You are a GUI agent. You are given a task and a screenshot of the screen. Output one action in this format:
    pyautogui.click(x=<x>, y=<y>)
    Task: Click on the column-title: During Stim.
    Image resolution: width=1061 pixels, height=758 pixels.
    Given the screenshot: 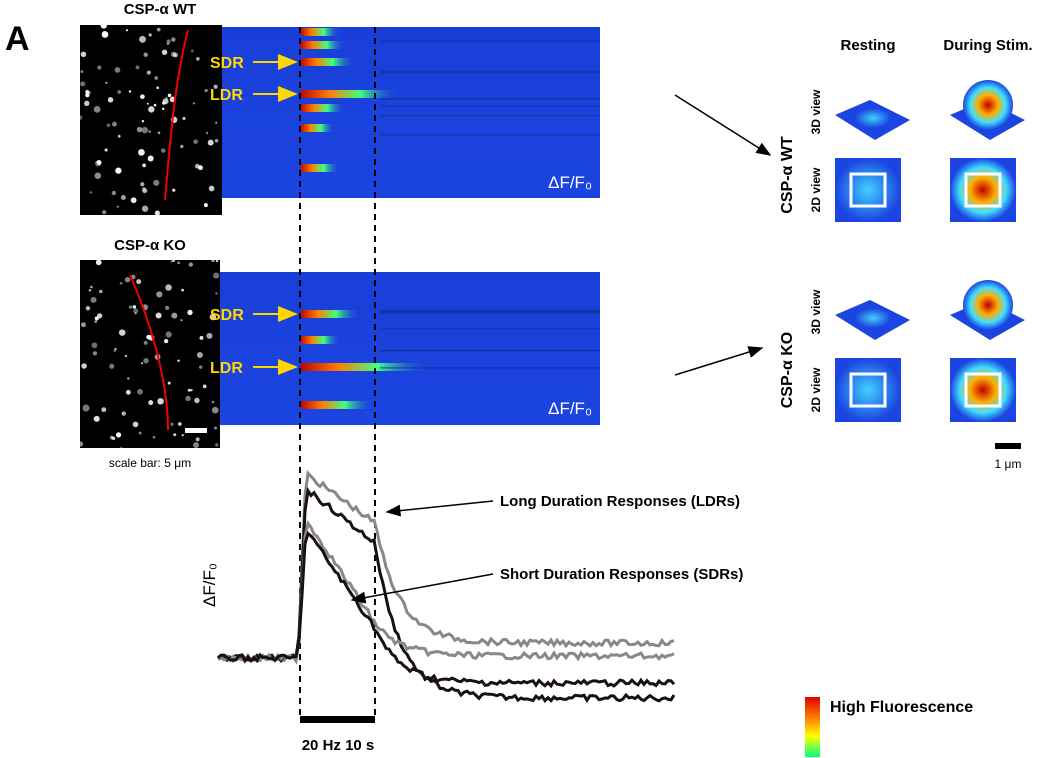 What is the action you would take?
    pyautogui.click(x=987, y=45)
    